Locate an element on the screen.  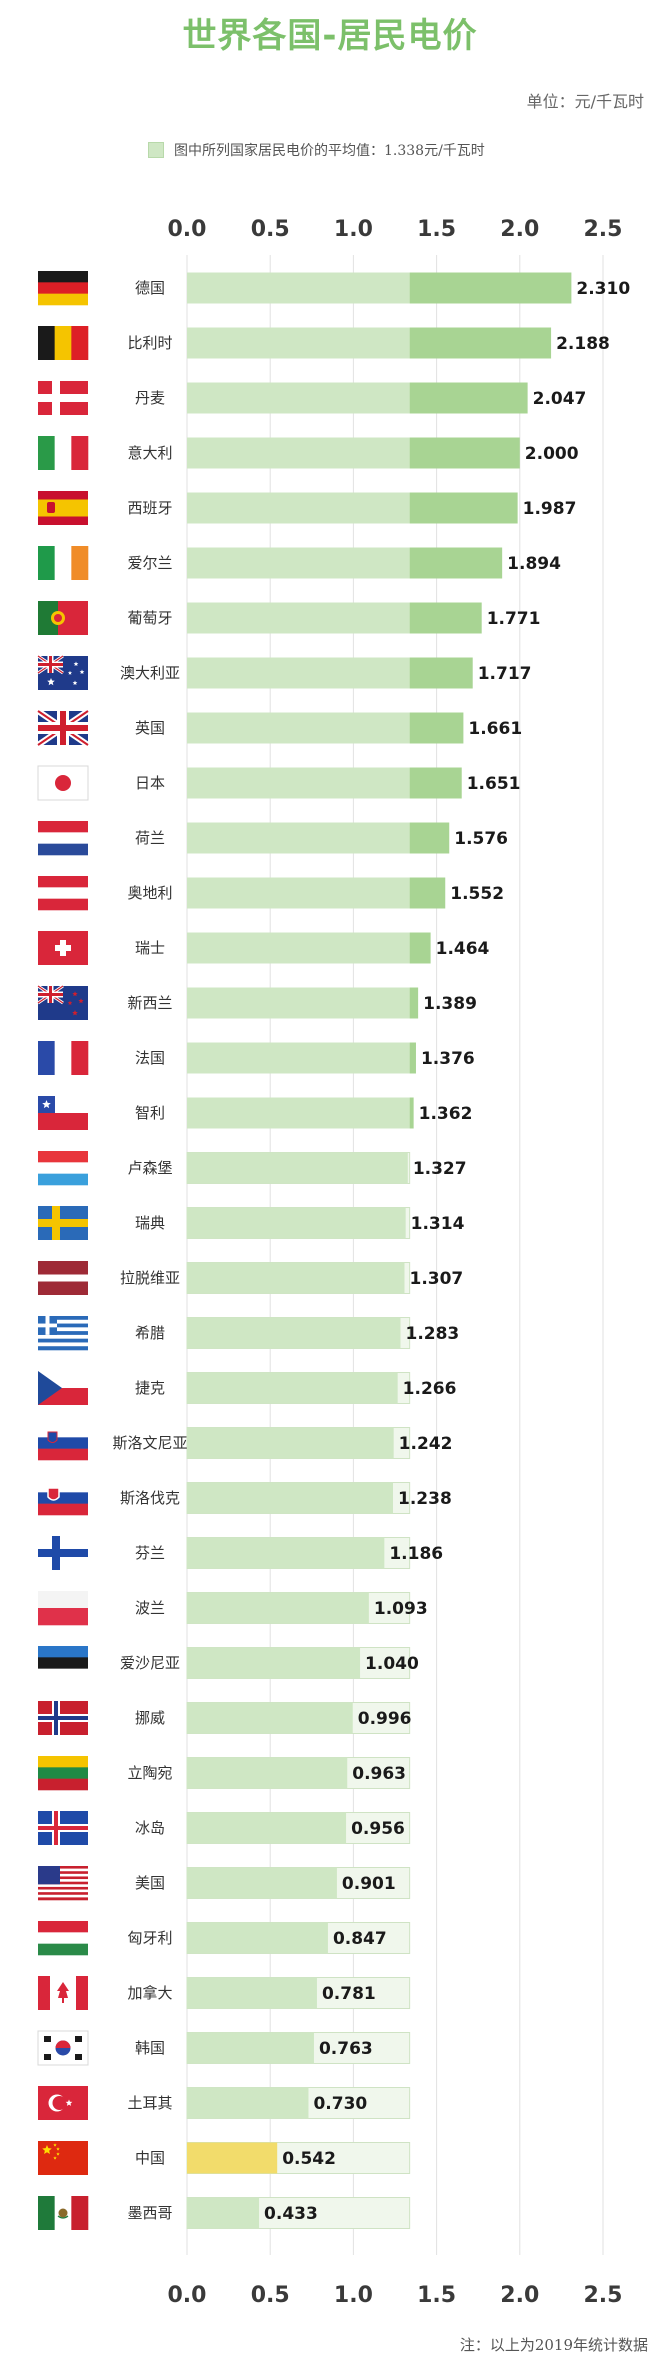
bar-value-label: 0.763 is located at coordinates (346, 2049).